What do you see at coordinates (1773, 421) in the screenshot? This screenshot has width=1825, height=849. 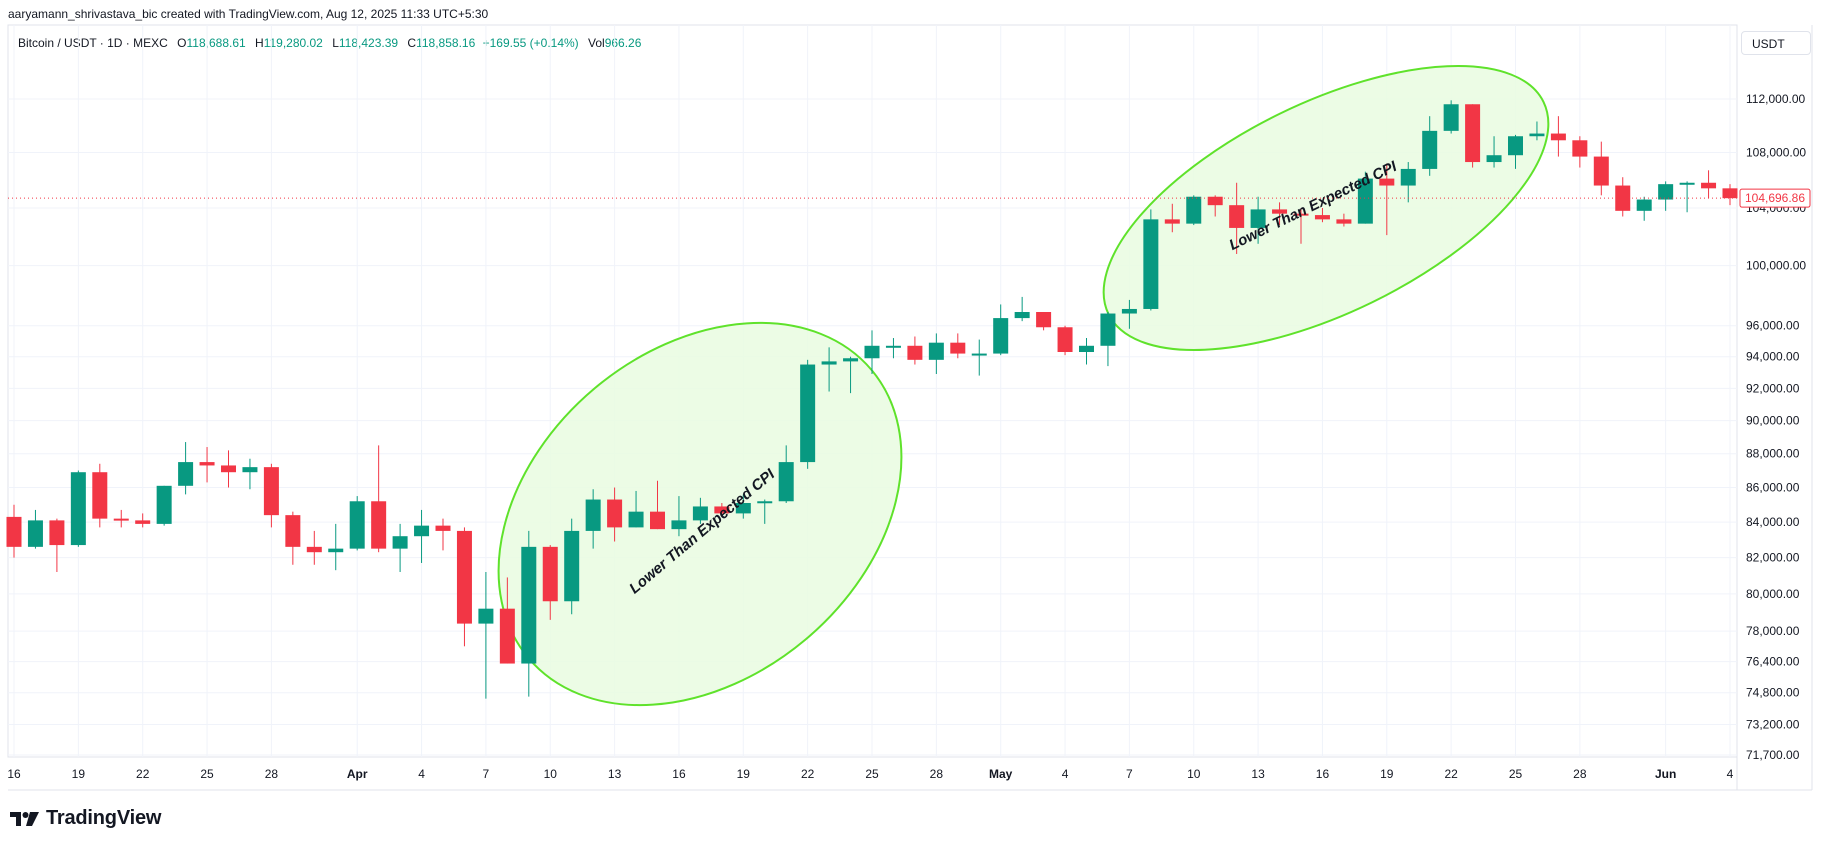 I see `price-tick-label: 90,000.00` at bounding box center [1773, 421].